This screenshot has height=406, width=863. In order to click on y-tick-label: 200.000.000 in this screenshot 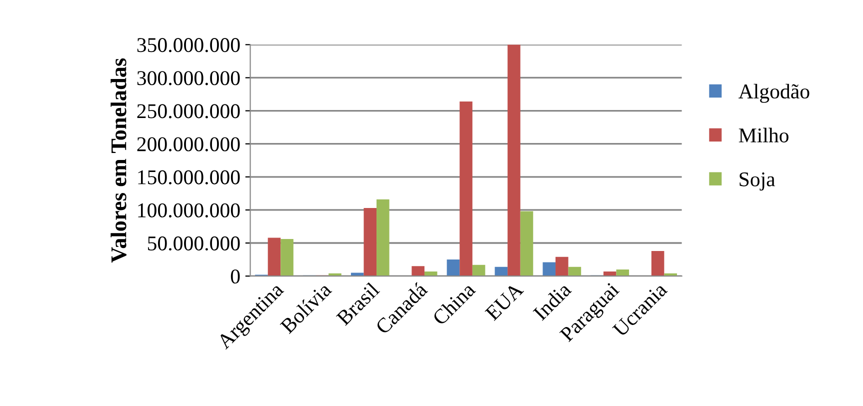, I will do `click(188, 144)`.